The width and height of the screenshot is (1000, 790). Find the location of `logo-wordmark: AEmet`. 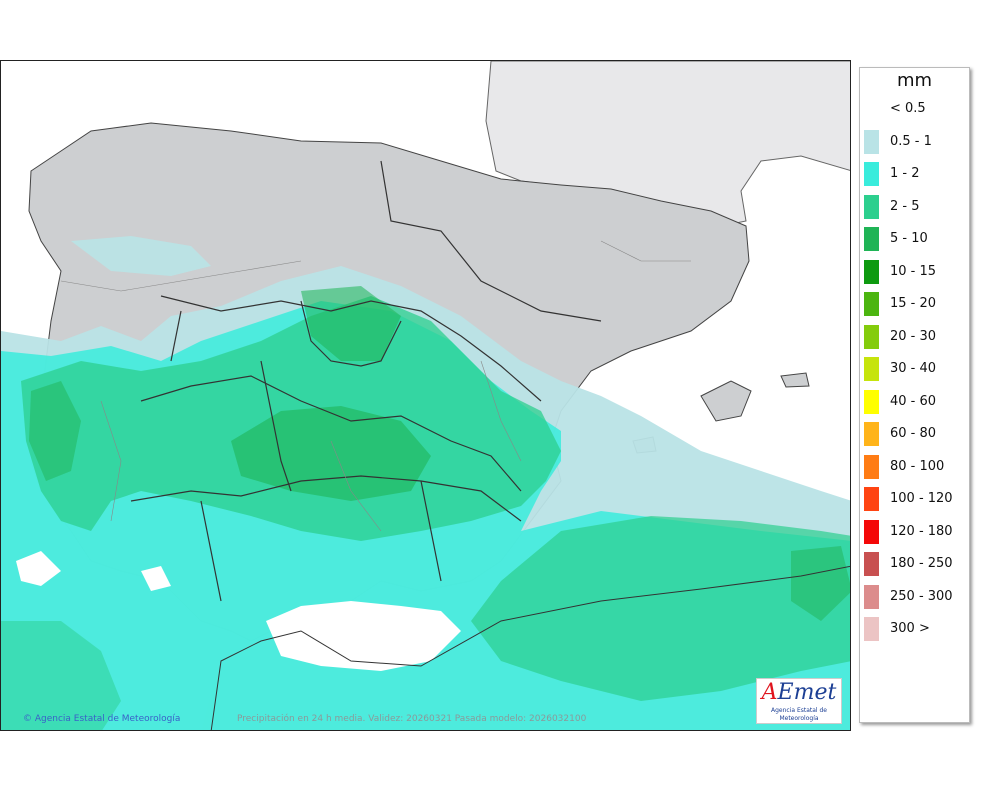

logo-wordmark: AEmet is located at coordinates (799, 692).